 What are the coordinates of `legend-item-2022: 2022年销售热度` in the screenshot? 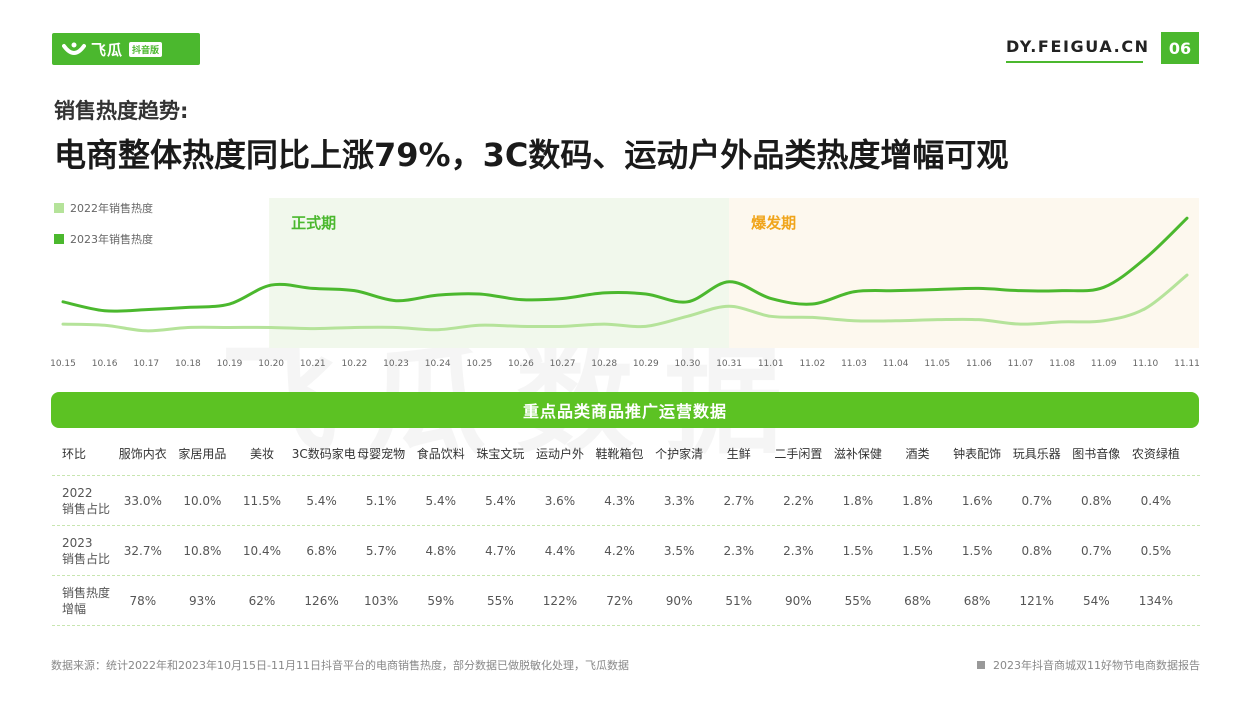 It's located at (103, 208).